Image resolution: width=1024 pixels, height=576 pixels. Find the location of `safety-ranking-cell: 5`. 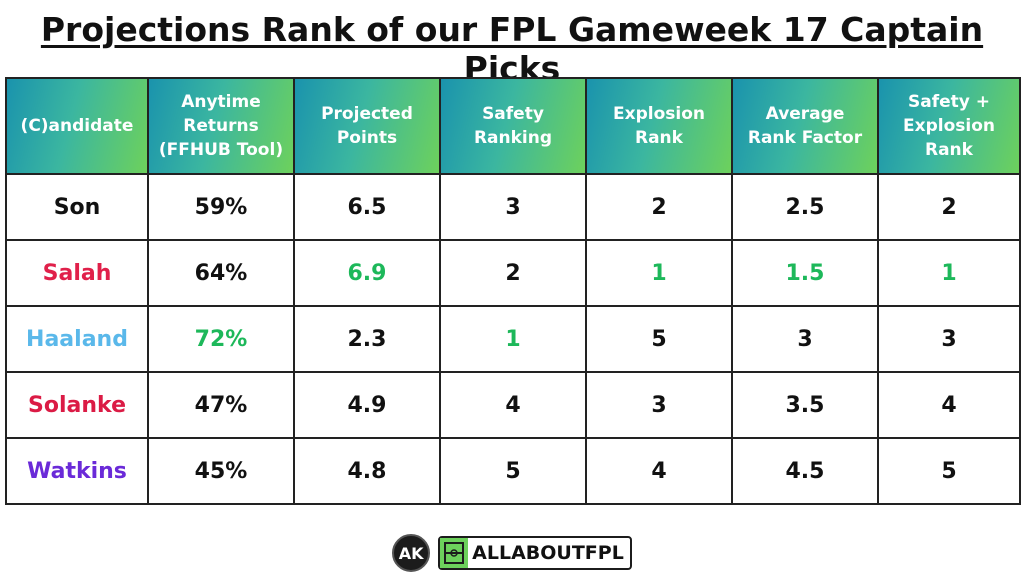

safety-ranking-cell: 5 is located at coordinates (513, 471).